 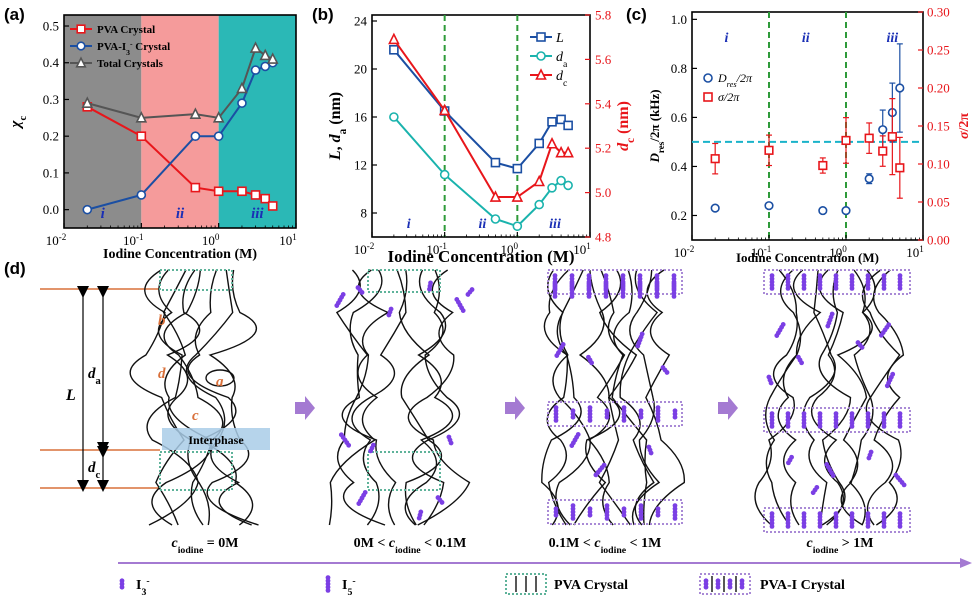 I want to click on interphase-label: Interphase, so click(x=216, y=440).